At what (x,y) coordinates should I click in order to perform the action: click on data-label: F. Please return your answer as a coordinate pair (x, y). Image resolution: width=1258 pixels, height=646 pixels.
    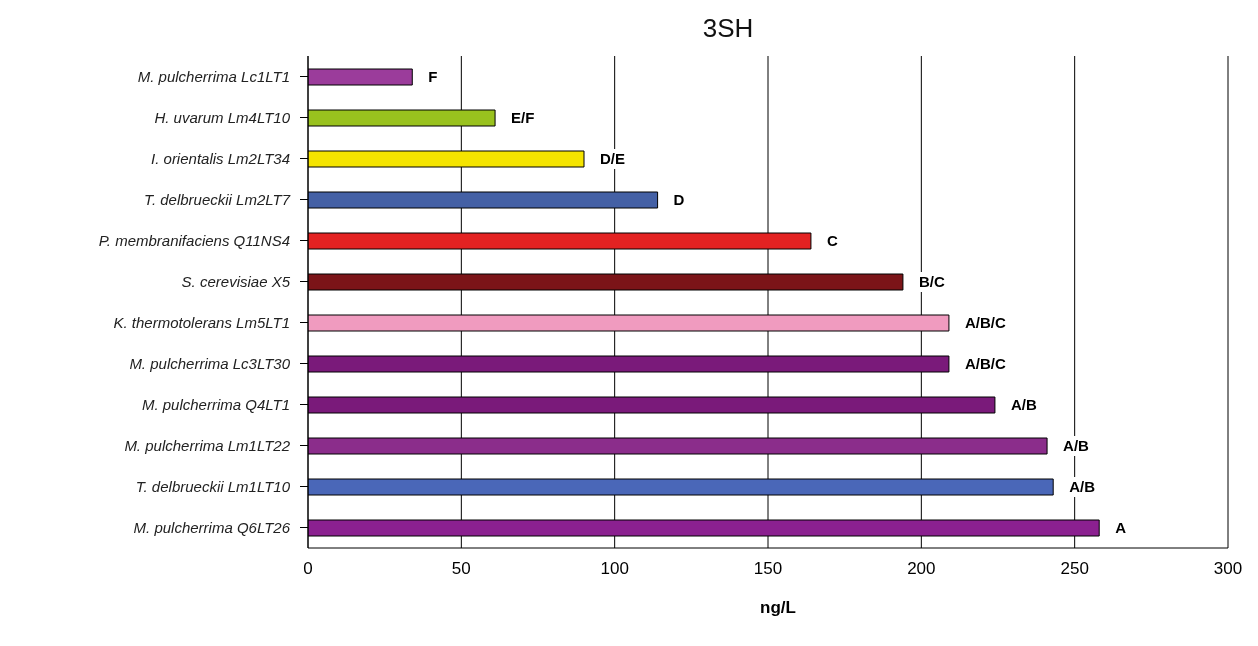
    Looking at the image, I should click on (433, 76).